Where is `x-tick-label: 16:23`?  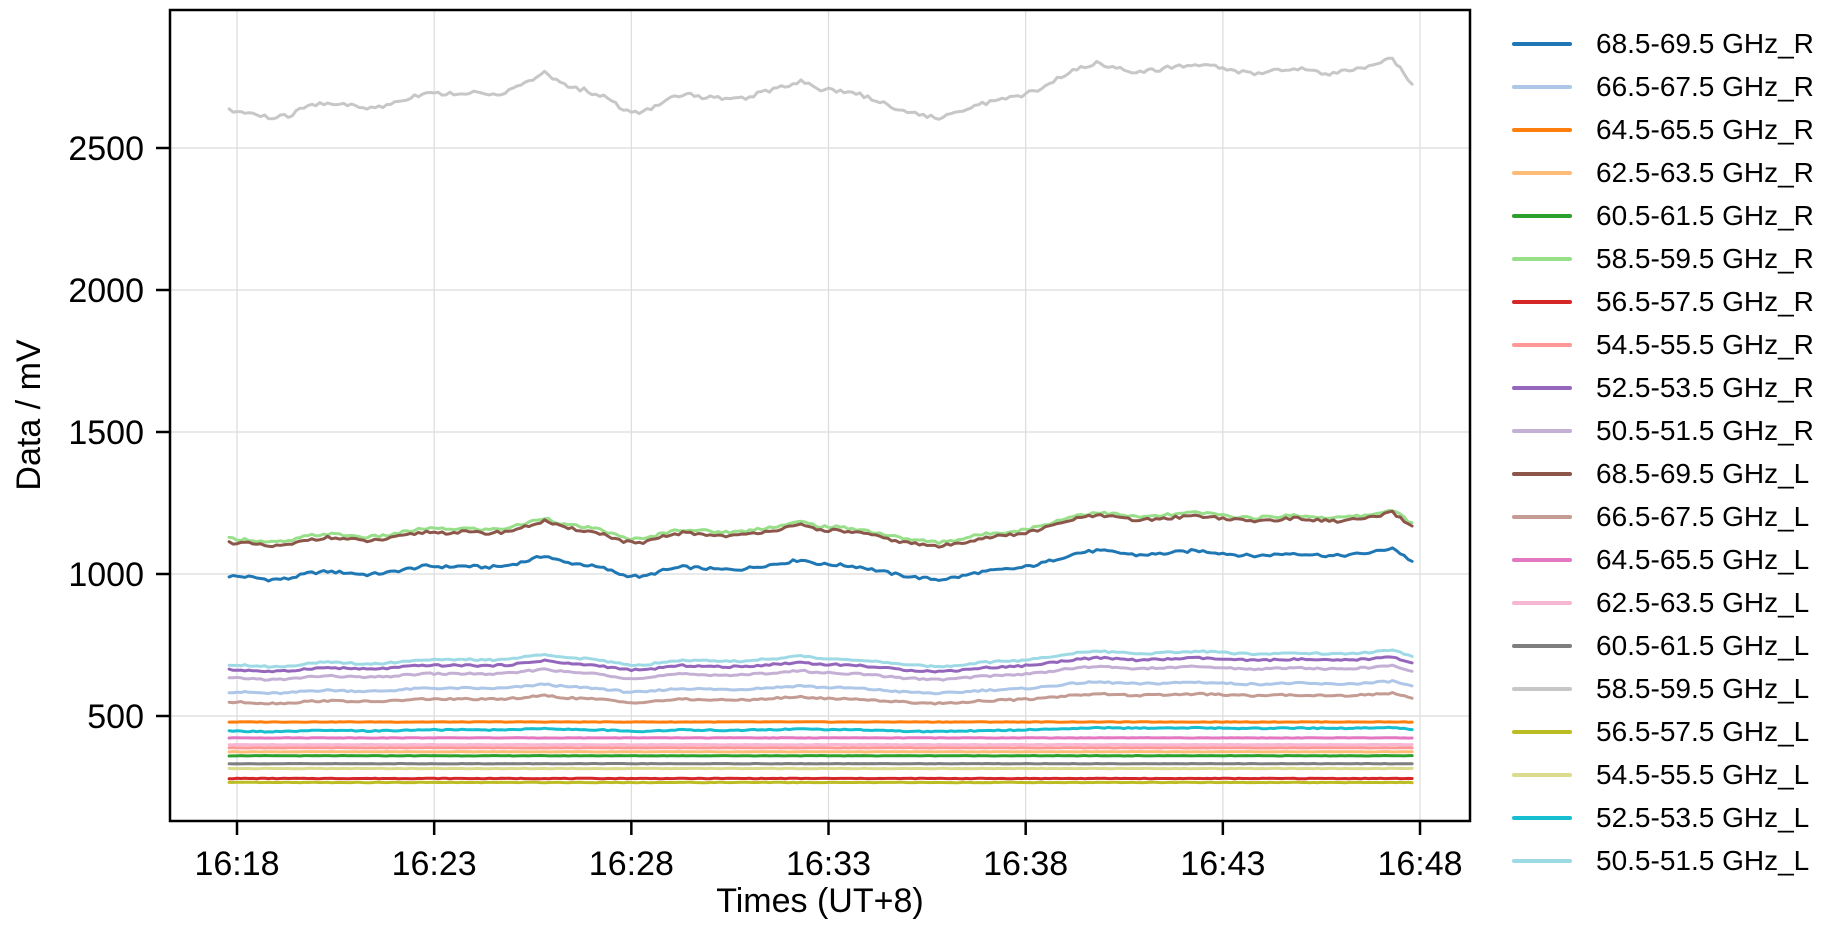 x-tick-label: 16:23 is located at coordinates (434, 864).